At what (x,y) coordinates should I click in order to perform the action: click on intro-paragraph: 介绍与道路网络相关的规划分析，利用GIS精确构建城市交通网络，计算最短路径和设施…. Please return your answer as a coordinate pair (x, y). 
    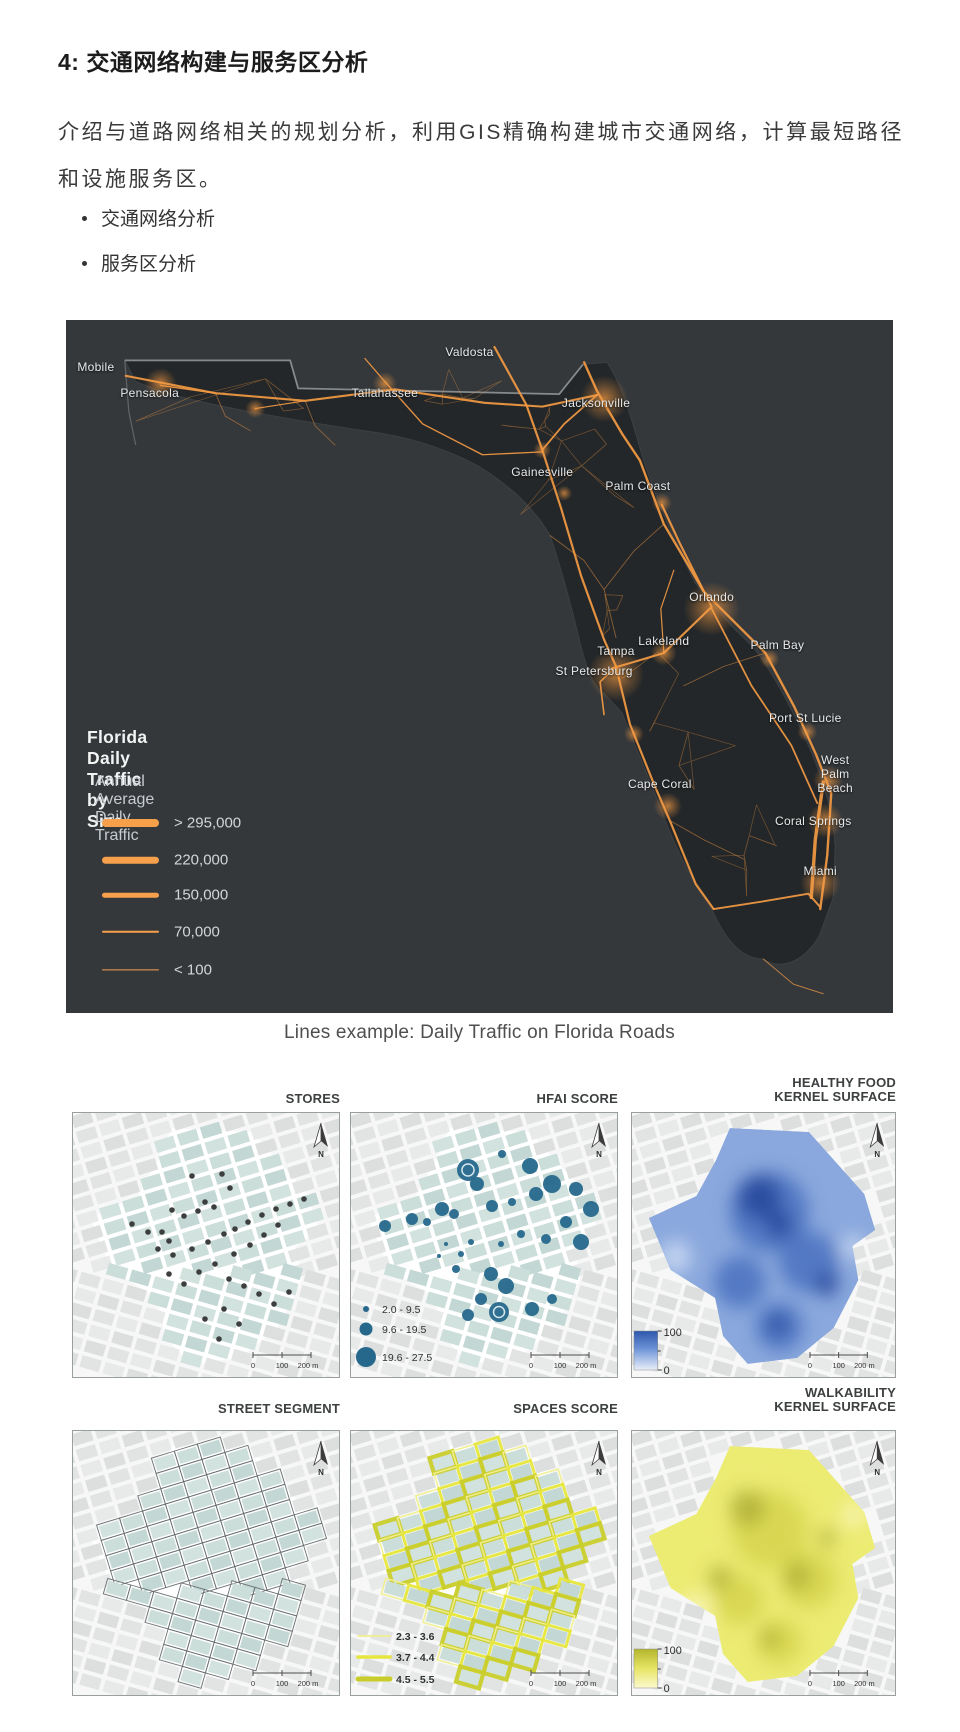
    Looking at the image, I should click on (481, 156).